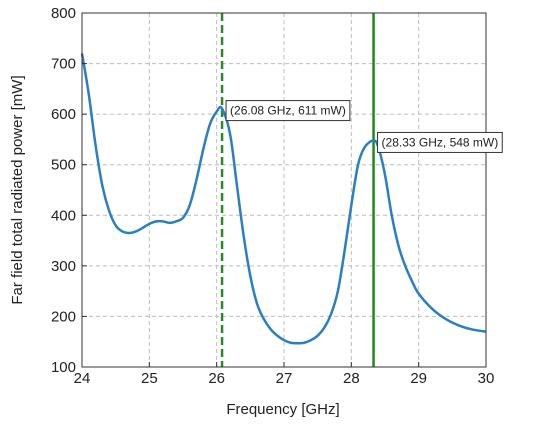 Image resolution: width=539 pixels, height=425 pixels. What do you see at coordinates (216, 378) in the screenshot?
I see `x-tick-label: 26` at bounding box center [216, 378].